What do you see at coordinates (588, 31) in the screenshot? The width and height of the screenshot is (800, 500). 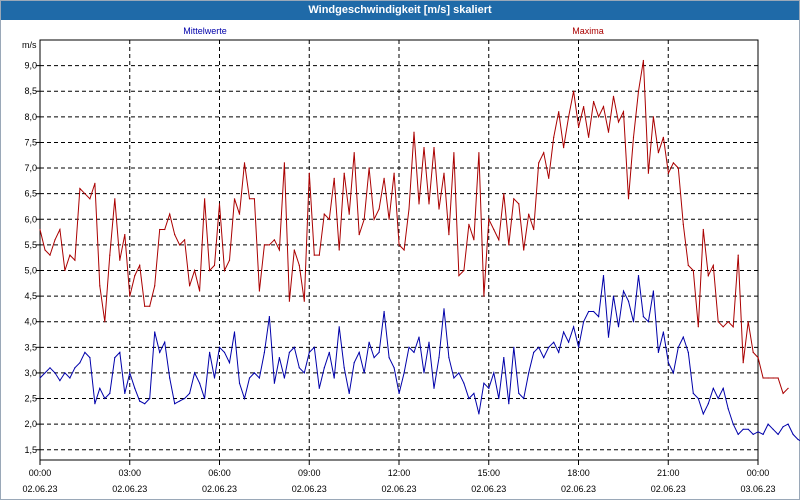 I see `legend-entry-maxima: Maxima` at bounding box center [588, 31].